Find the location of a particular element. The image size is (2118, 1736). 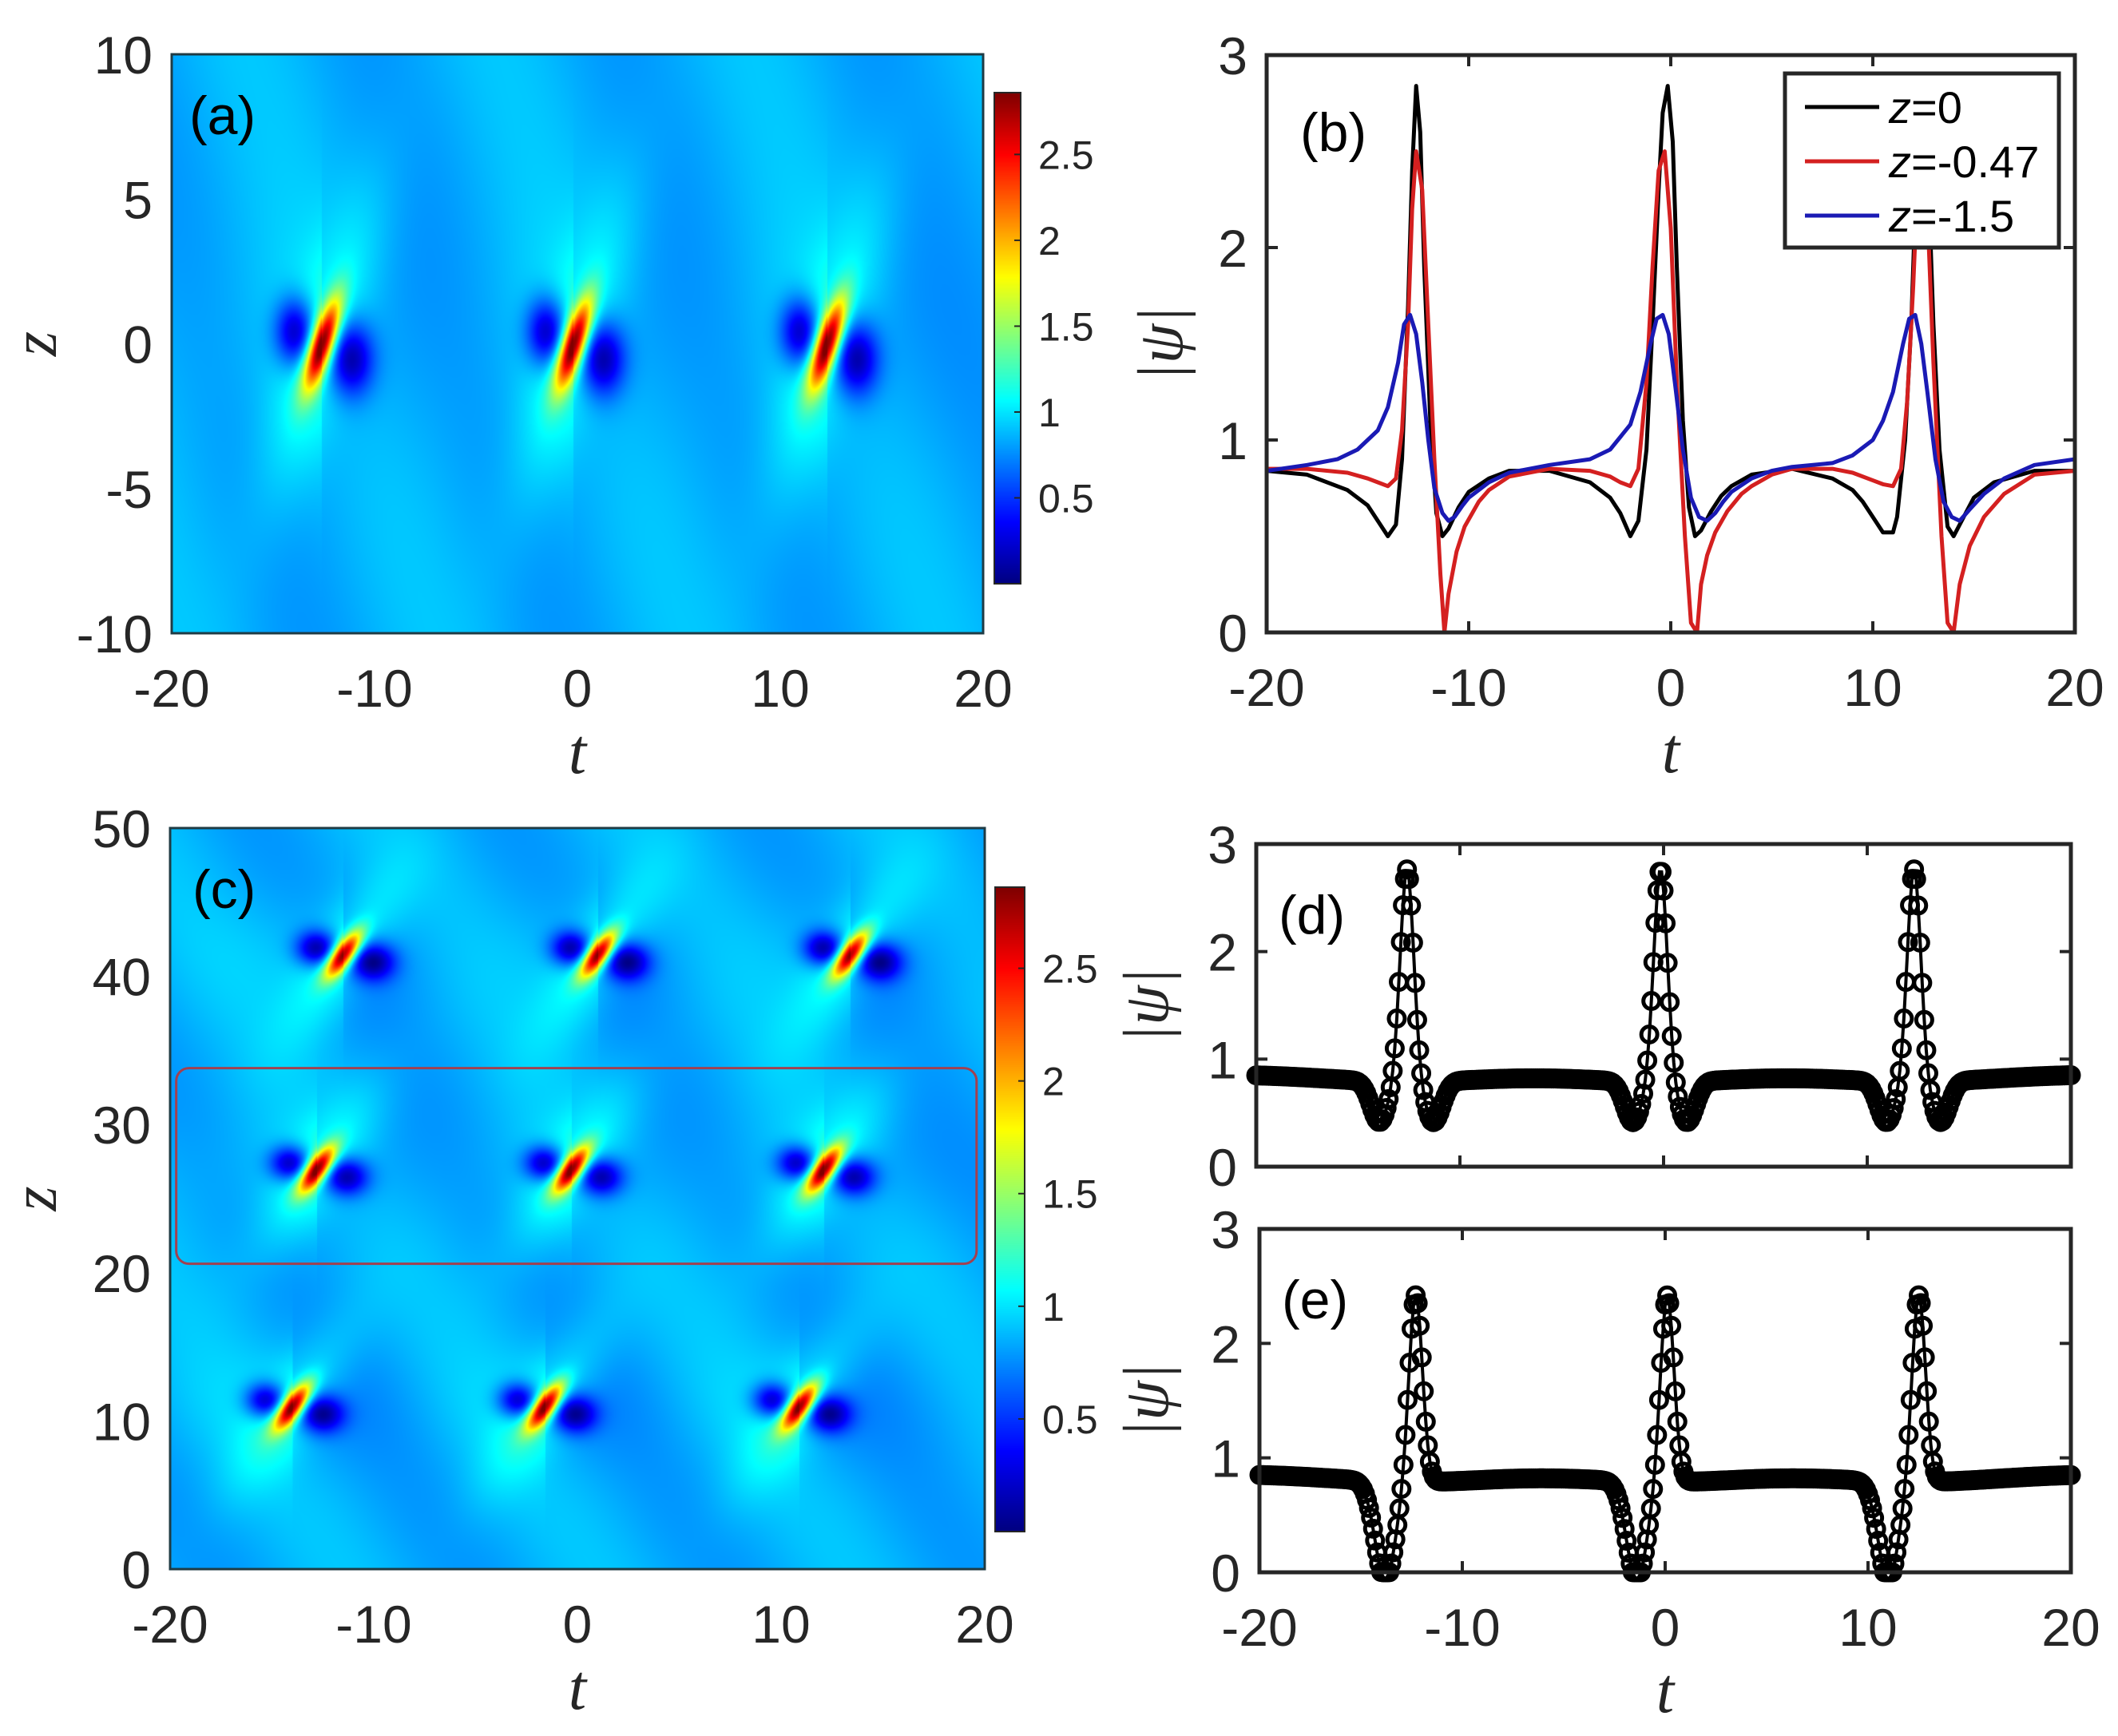

colorbar-tick-label: 1 is located at coordinates (1053, 1307).